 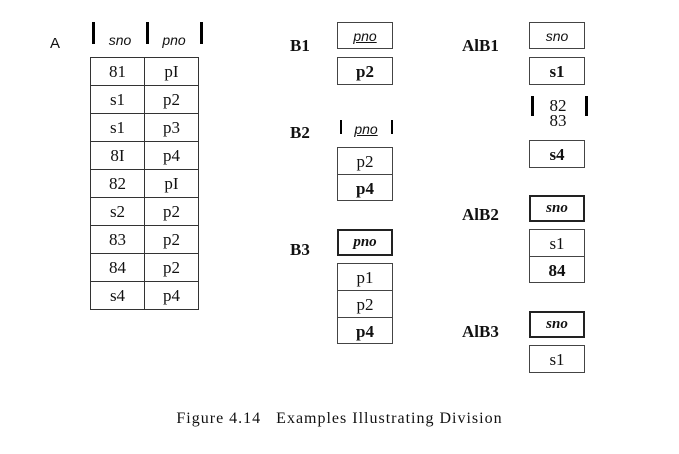 What do you see at coordinates (171, 127) in the screenshot?
I see `cell-pno: p3` at bounding box center [171, 127].